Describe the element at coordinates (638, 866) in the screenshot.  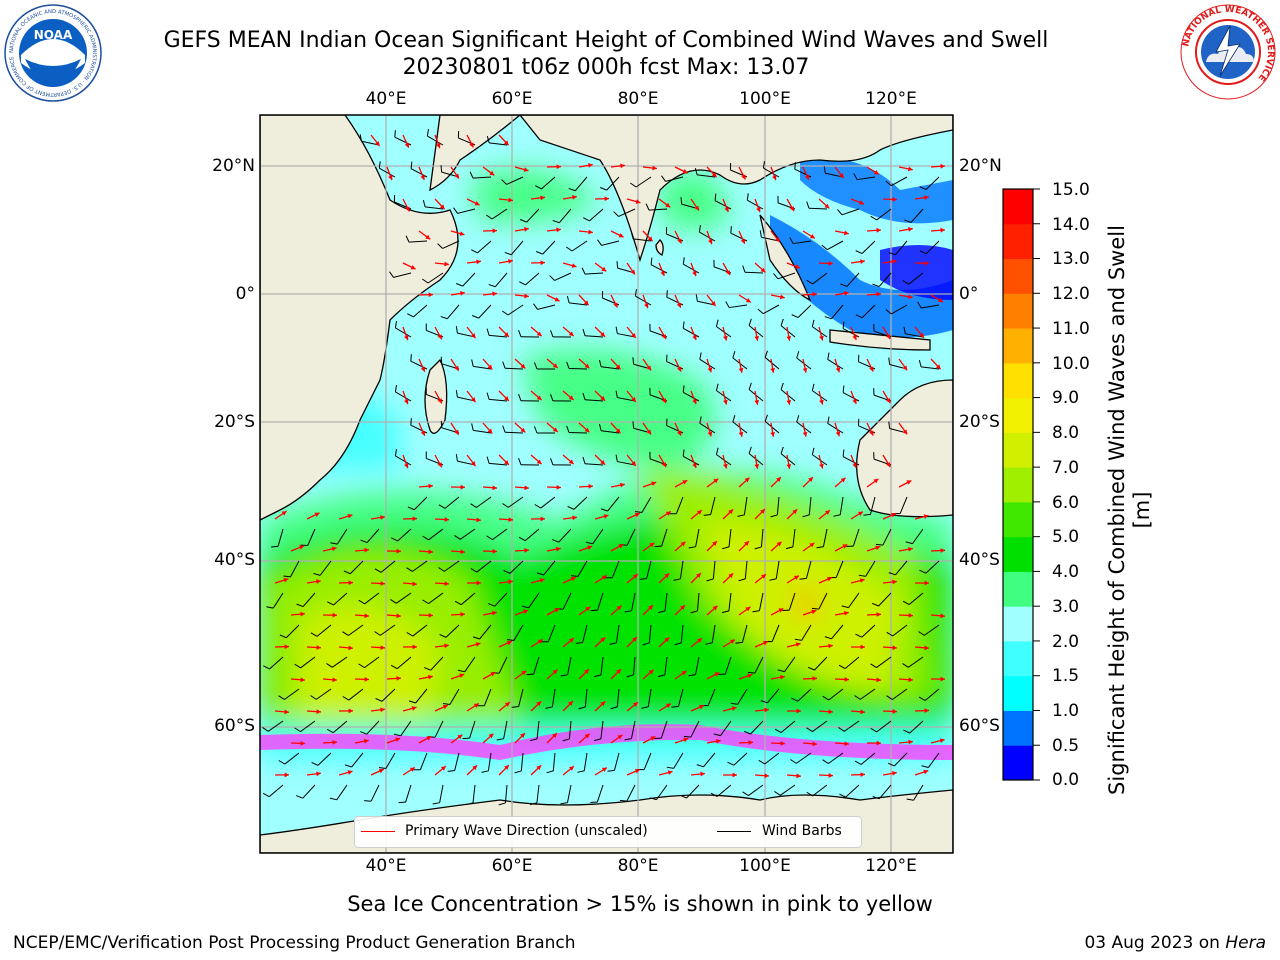
I see `lon-tick-bottom: 80°E` at that location.